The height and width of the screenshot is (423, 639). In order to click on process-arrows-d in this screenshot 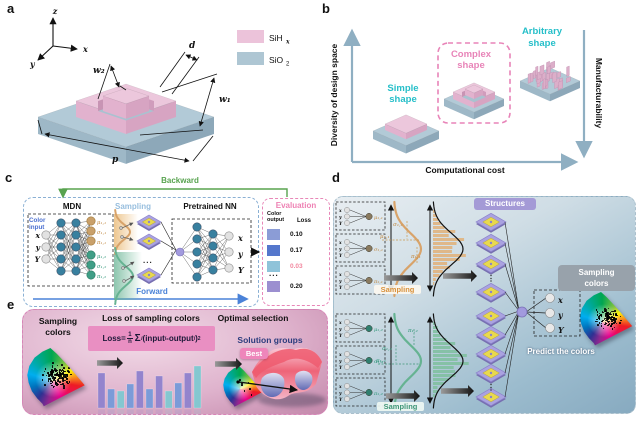, I will do `click(430, 336)`.